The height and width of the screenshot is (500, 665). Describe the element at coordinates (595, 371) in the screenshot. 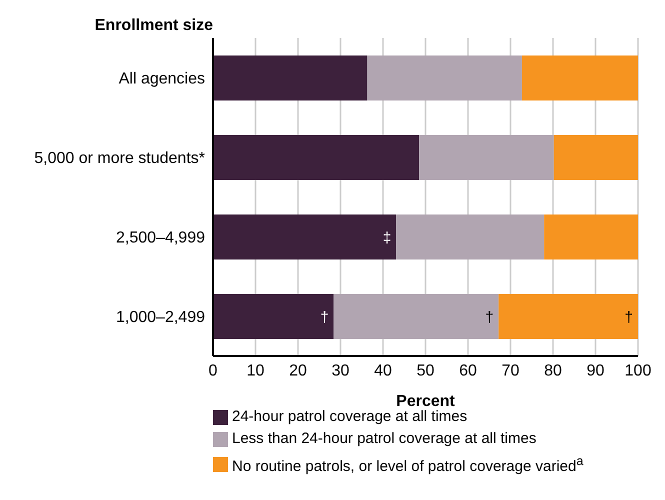

I see `x-tick-label: 90` at that location.